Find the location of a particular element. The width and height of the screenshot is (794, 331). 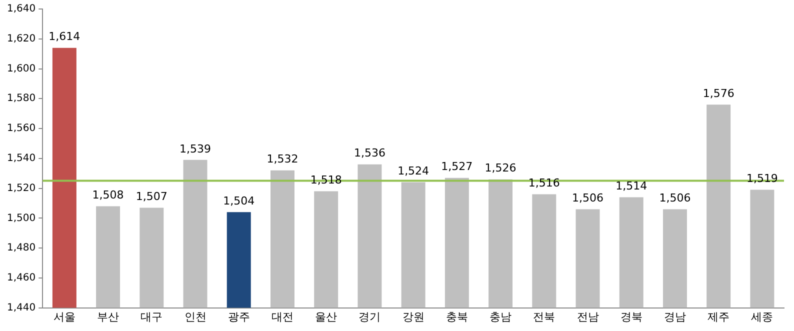

data-label: 1,539 is located at coordinates (196, 149).